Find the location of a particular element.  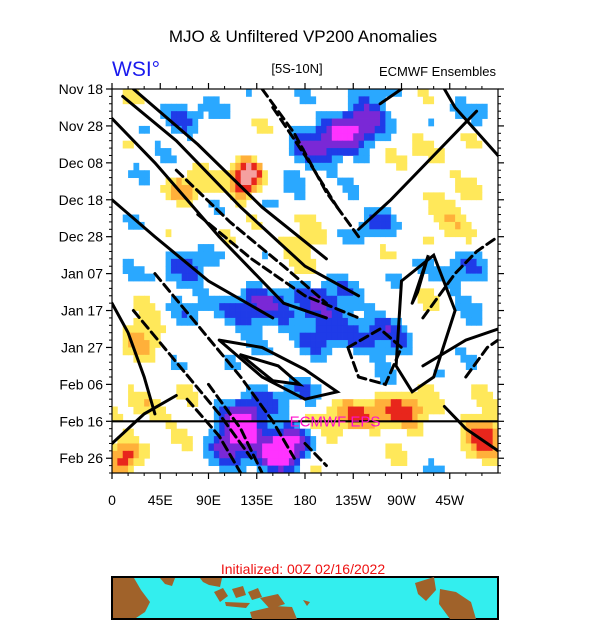

x-tick-label: 180 is located at coordinates (305, 500).